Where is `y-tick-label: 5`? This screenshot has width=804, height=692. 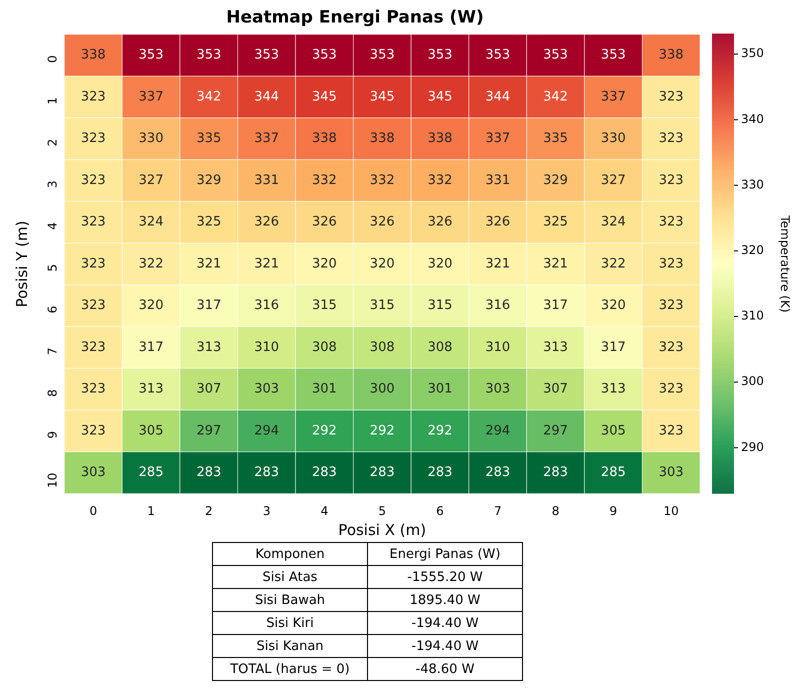
y-tick-label: 5 is located at coordinates (53, 268).